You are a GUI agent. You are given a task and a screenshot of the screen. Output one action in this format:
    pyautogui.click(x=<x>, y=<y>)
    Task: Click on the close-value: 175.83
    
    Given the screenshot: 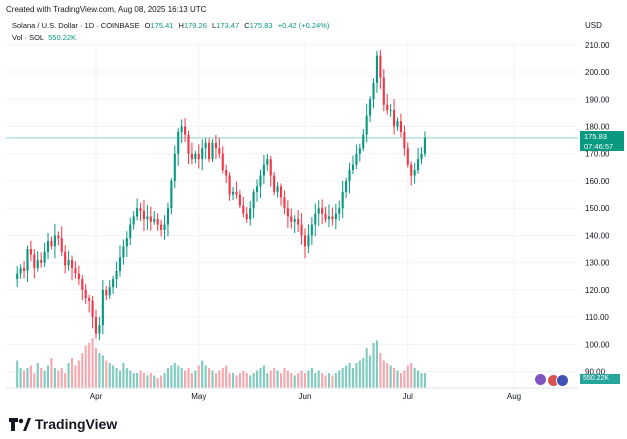 What is the action you would take?
    pyautogui.click(x=261, y=25)
    